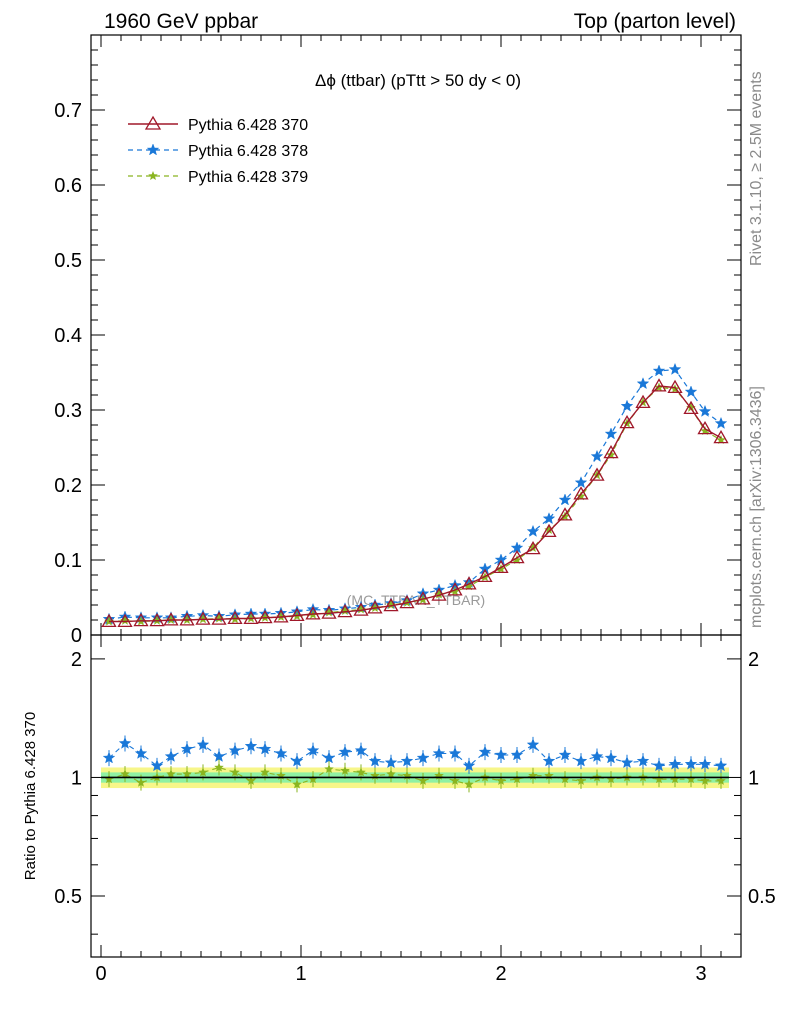 The image size is (786, 1024). What do you see at coordinates (500, 974) in the screenshot?
I see `x-tick-label: 2` at bounding box center [500, 974].